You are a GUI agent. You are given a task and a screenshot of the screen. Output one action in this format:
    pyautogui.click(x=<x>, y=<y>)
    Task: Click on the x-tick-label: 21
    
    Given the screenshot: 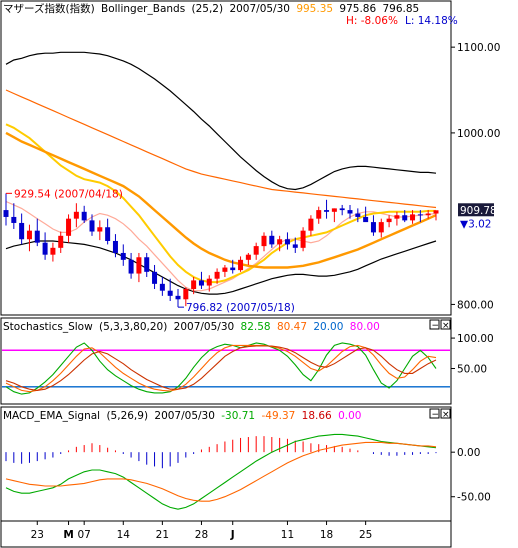 What is the action you would take?
    pyautogui.click(x=162, y=535)
    